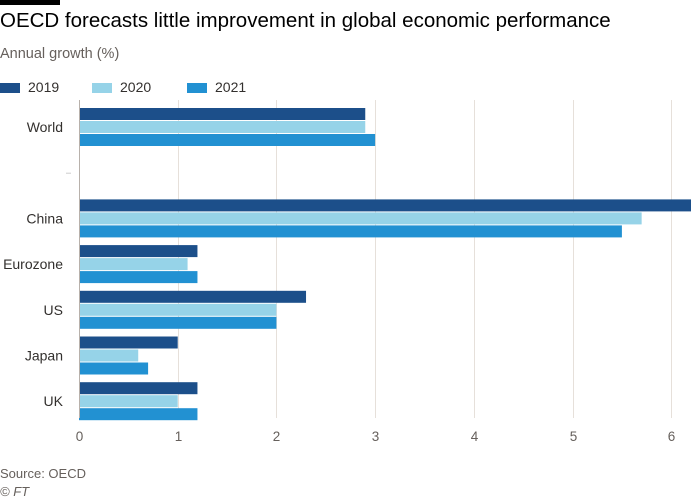  Describe the element at coordinates (222, 114) in the screenshot. I see `bar-world-2019` at that location.